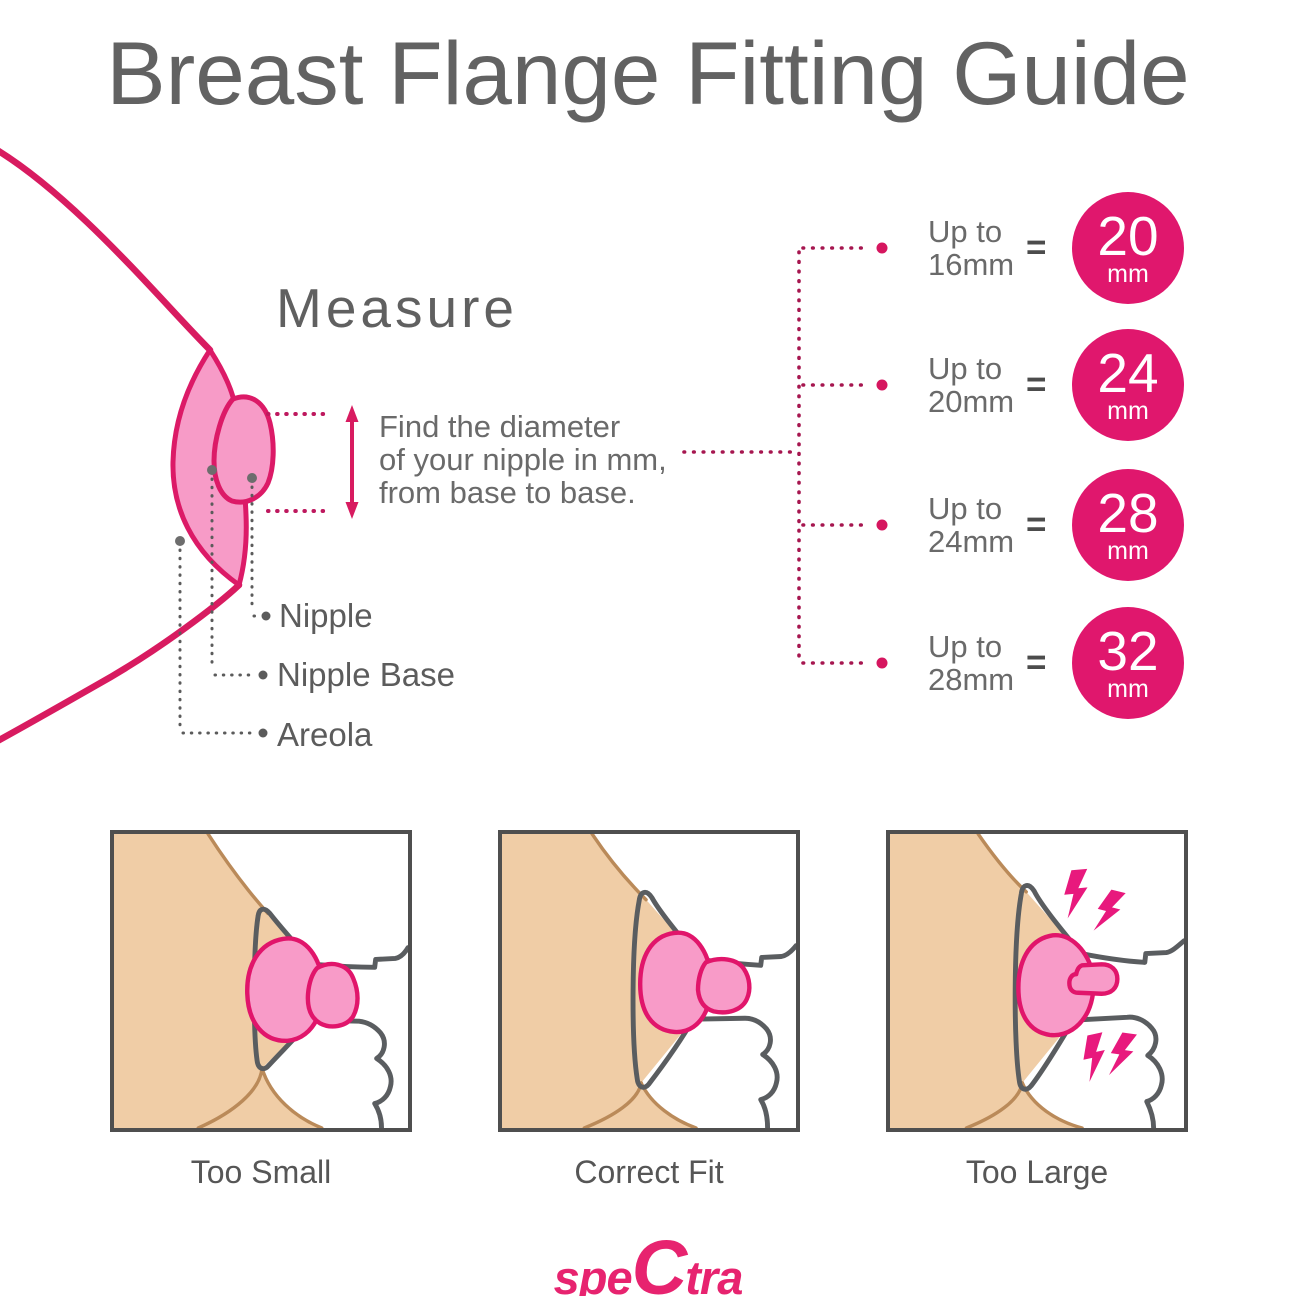  What do you see at coordinates (219, 606) in the screenshot?
I see `anatomy-leader-lines` at bounding box center [219, 606].